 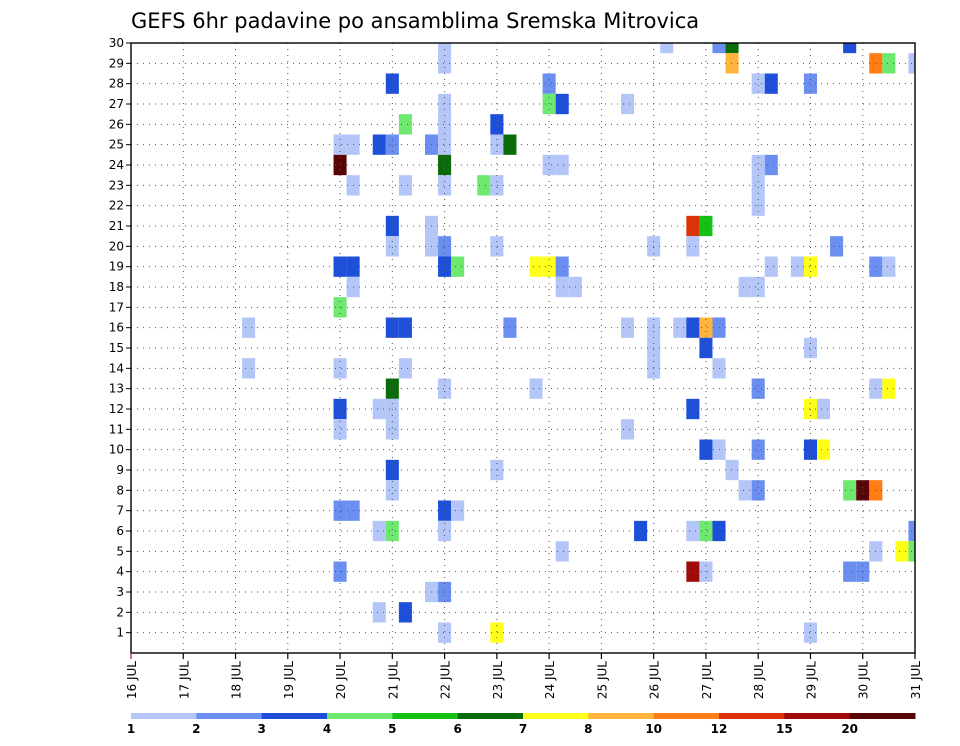 I want to click on legend-label: 4, so click(x=327, y=729).